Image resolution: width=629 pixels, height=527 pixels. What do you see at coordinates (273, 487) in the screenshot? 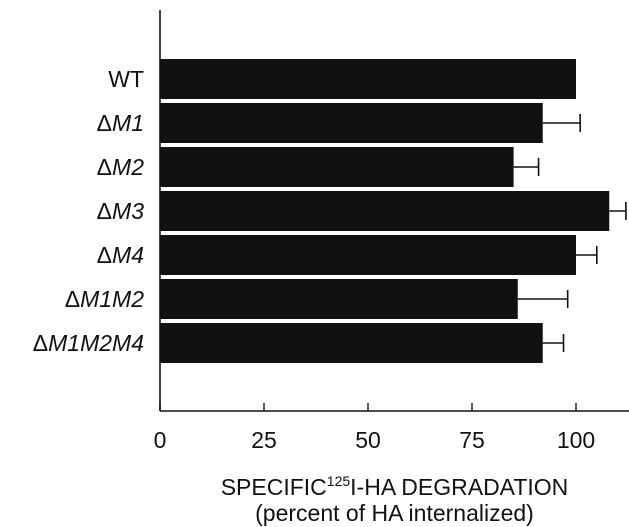
I see `x-axis-title-prefix: SPECIFIC` at bounding box center [273, 487].